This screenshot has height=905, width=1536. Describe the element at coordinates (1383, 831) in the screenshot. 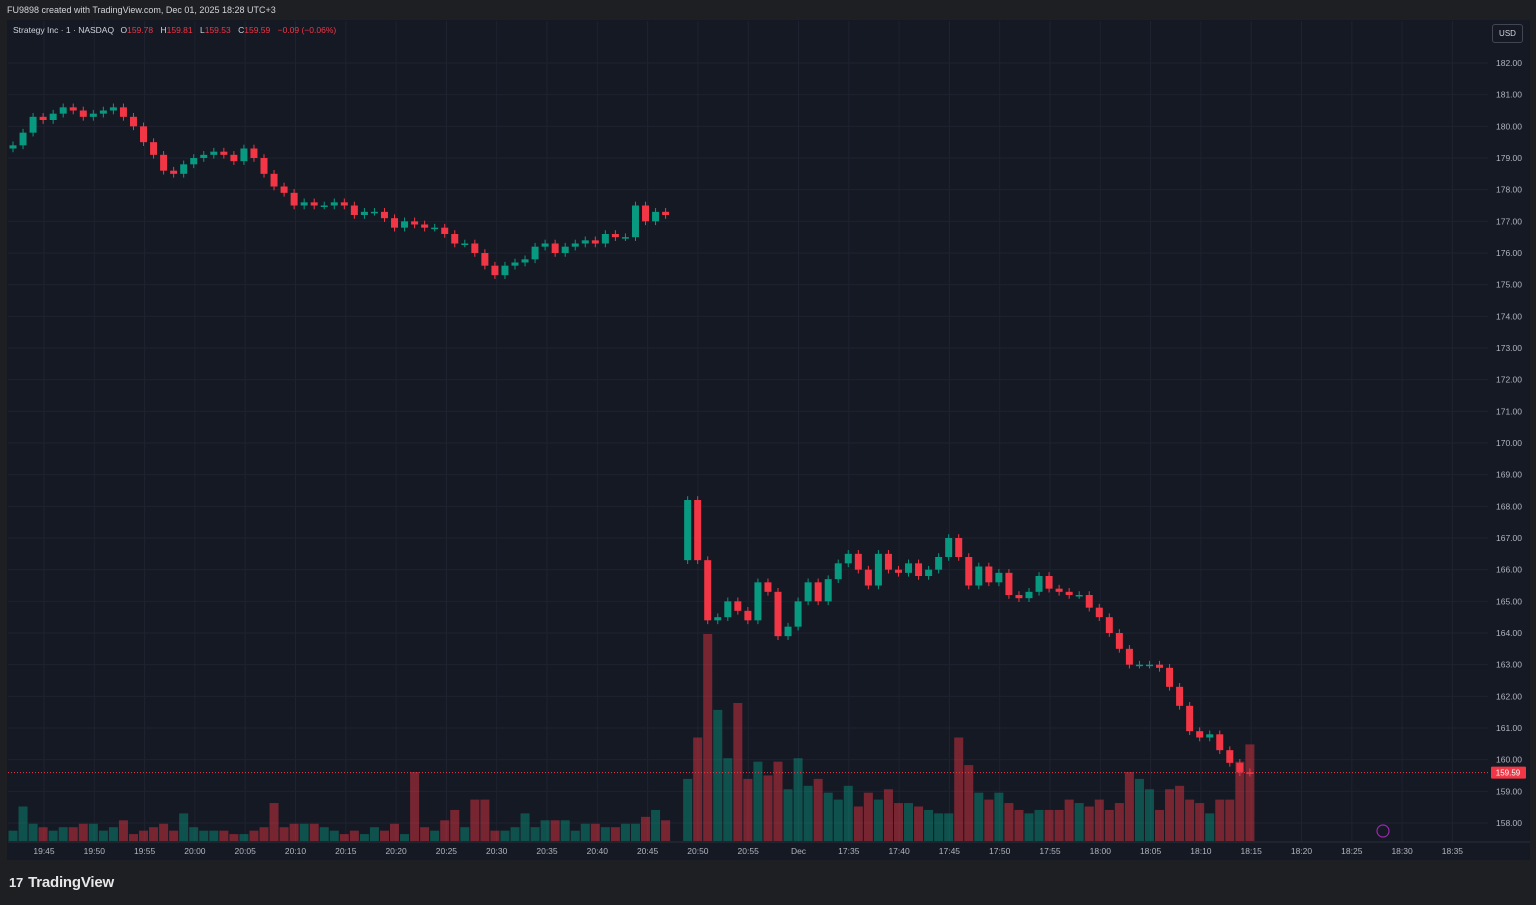

I see `lightning-icon` at that location.